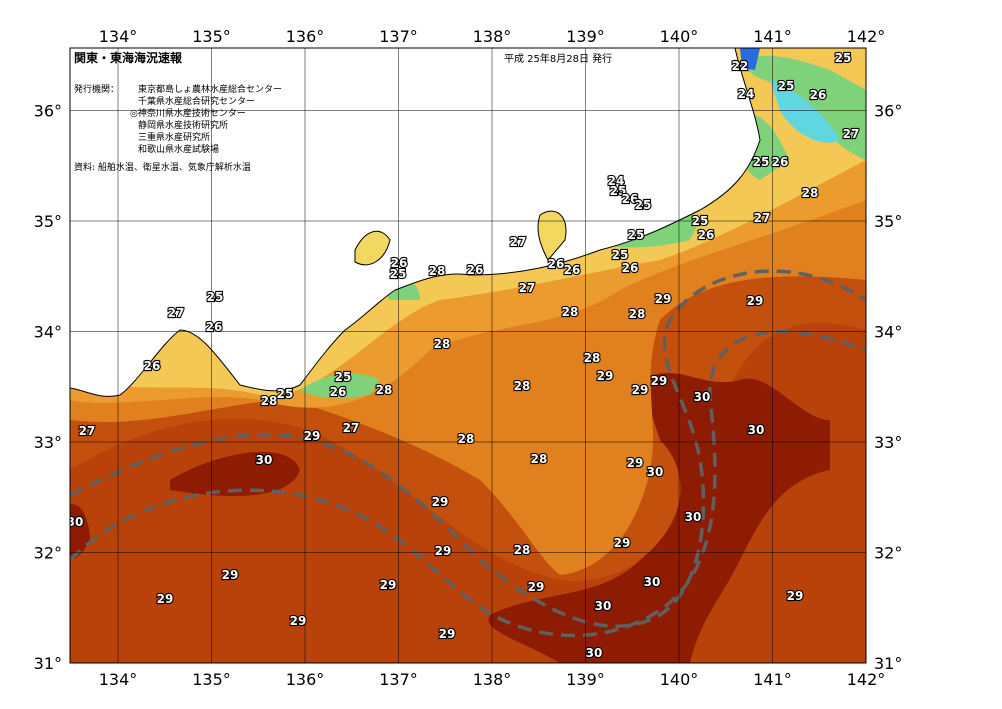 This screenshot has width=1002, height=709. What do you see at coordinates (558, 58) in the screenshot?
I see `issue-date: 平成 25年8月28日 発行` at bounding box center [558, 58].